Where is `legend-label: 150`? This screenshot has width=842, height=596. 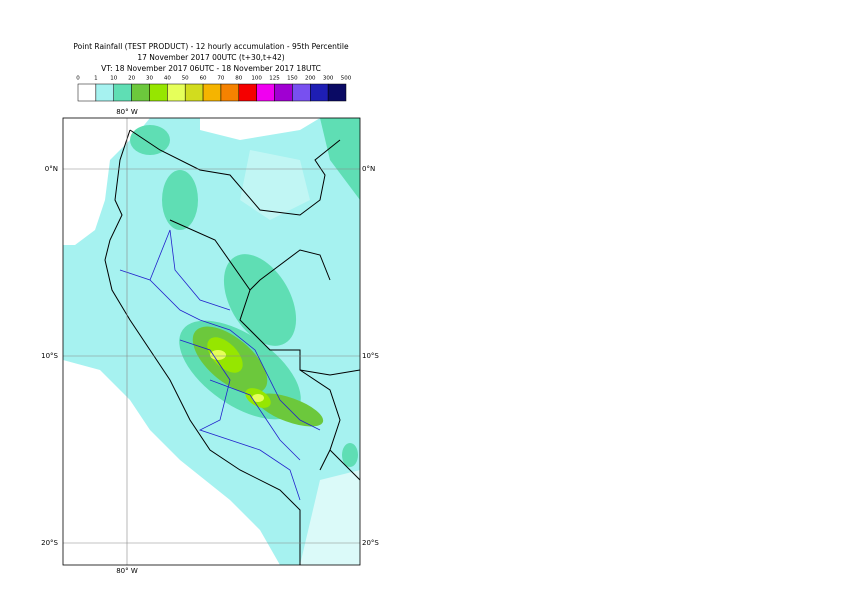
legend-label: 150 is located at coordinates (292, 79).